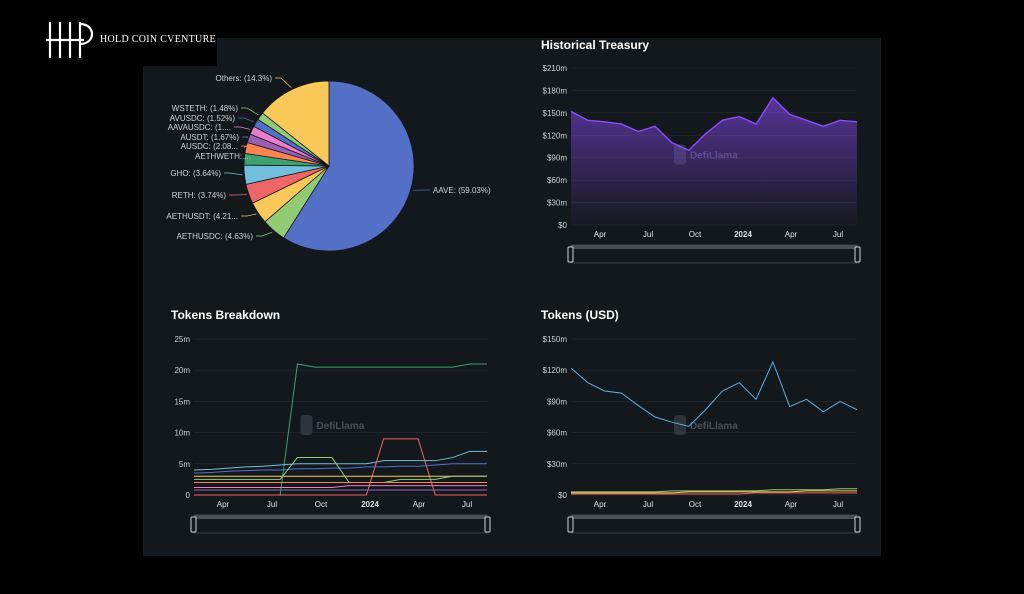 This screenshot has height=594, width=1024. Describe the element at coordinates (580, 315) in the screenshot. I see `tokens-usd-title: Tokens (USD)` at that location.